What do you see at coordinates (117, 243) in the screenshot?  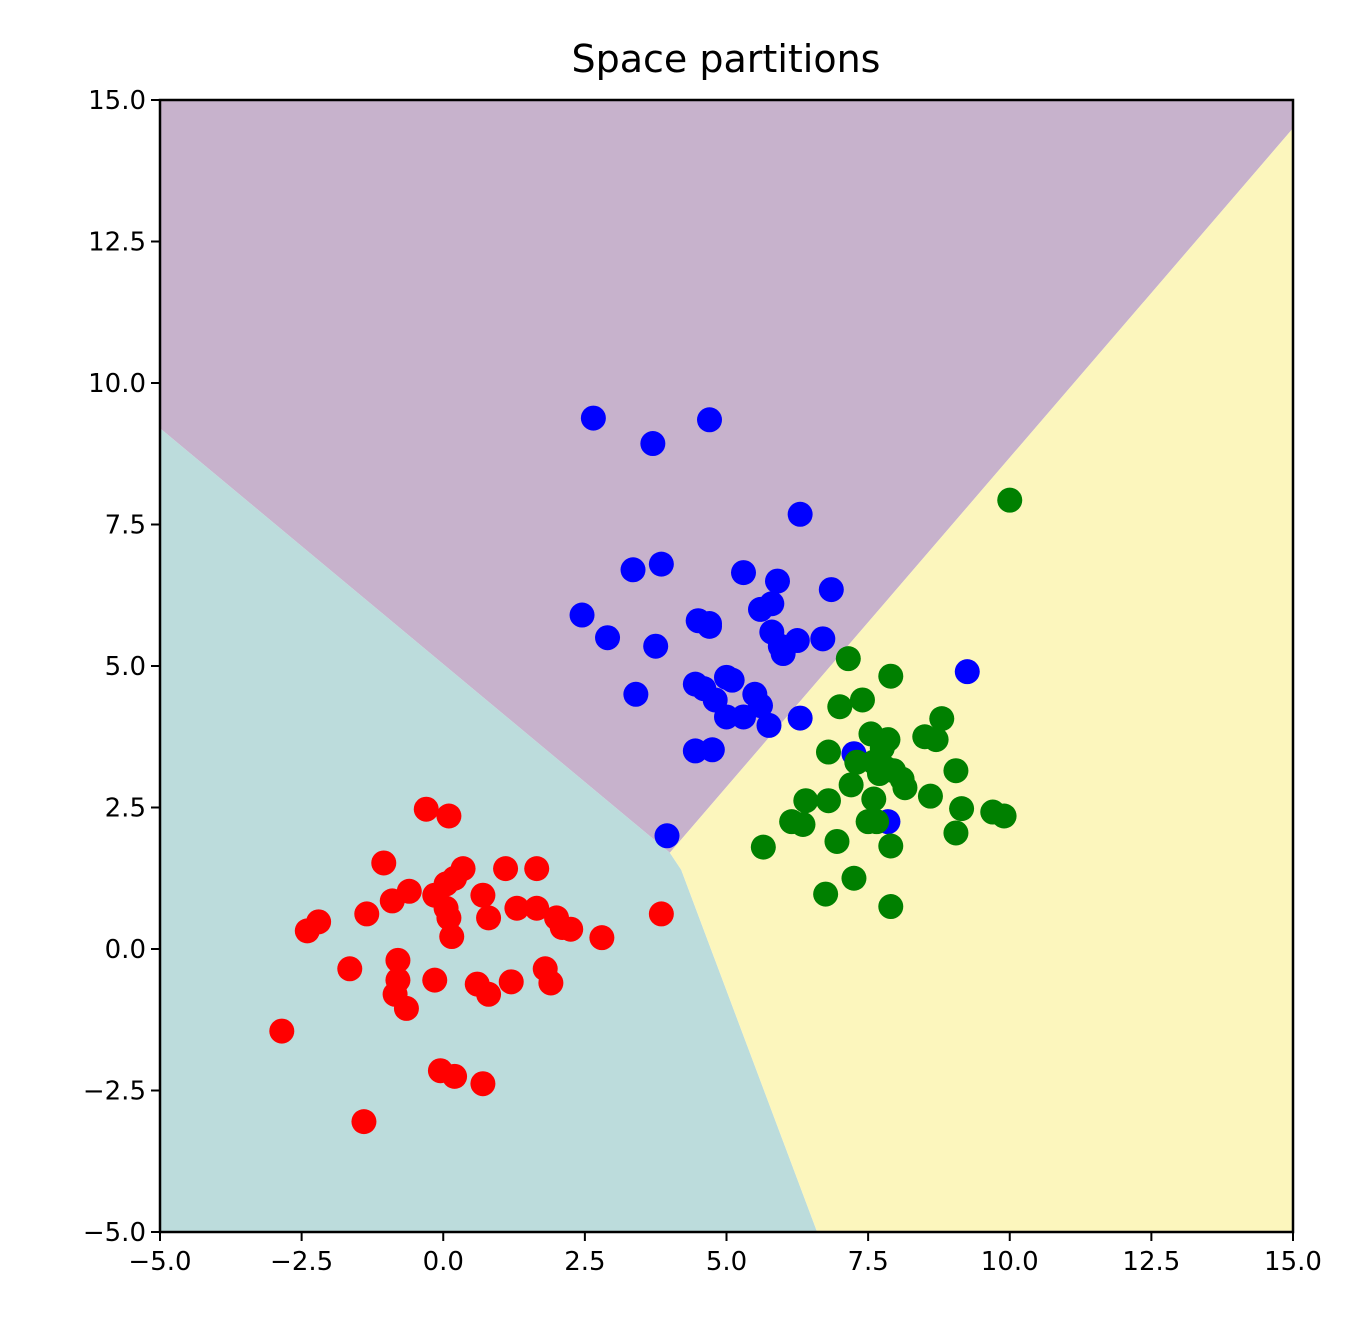 I see `y-tick-label: 12.5` at bounding box center [117, 243].